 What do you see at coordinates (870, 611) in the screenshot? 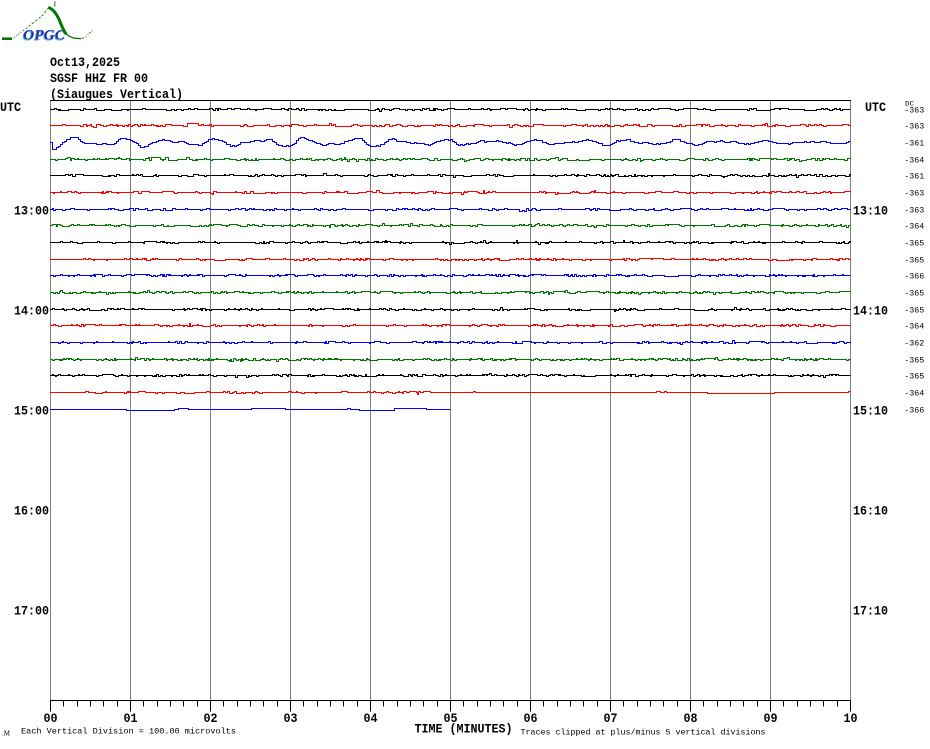
I see `svg-text: 17:10` at bounding box center [870, 611].